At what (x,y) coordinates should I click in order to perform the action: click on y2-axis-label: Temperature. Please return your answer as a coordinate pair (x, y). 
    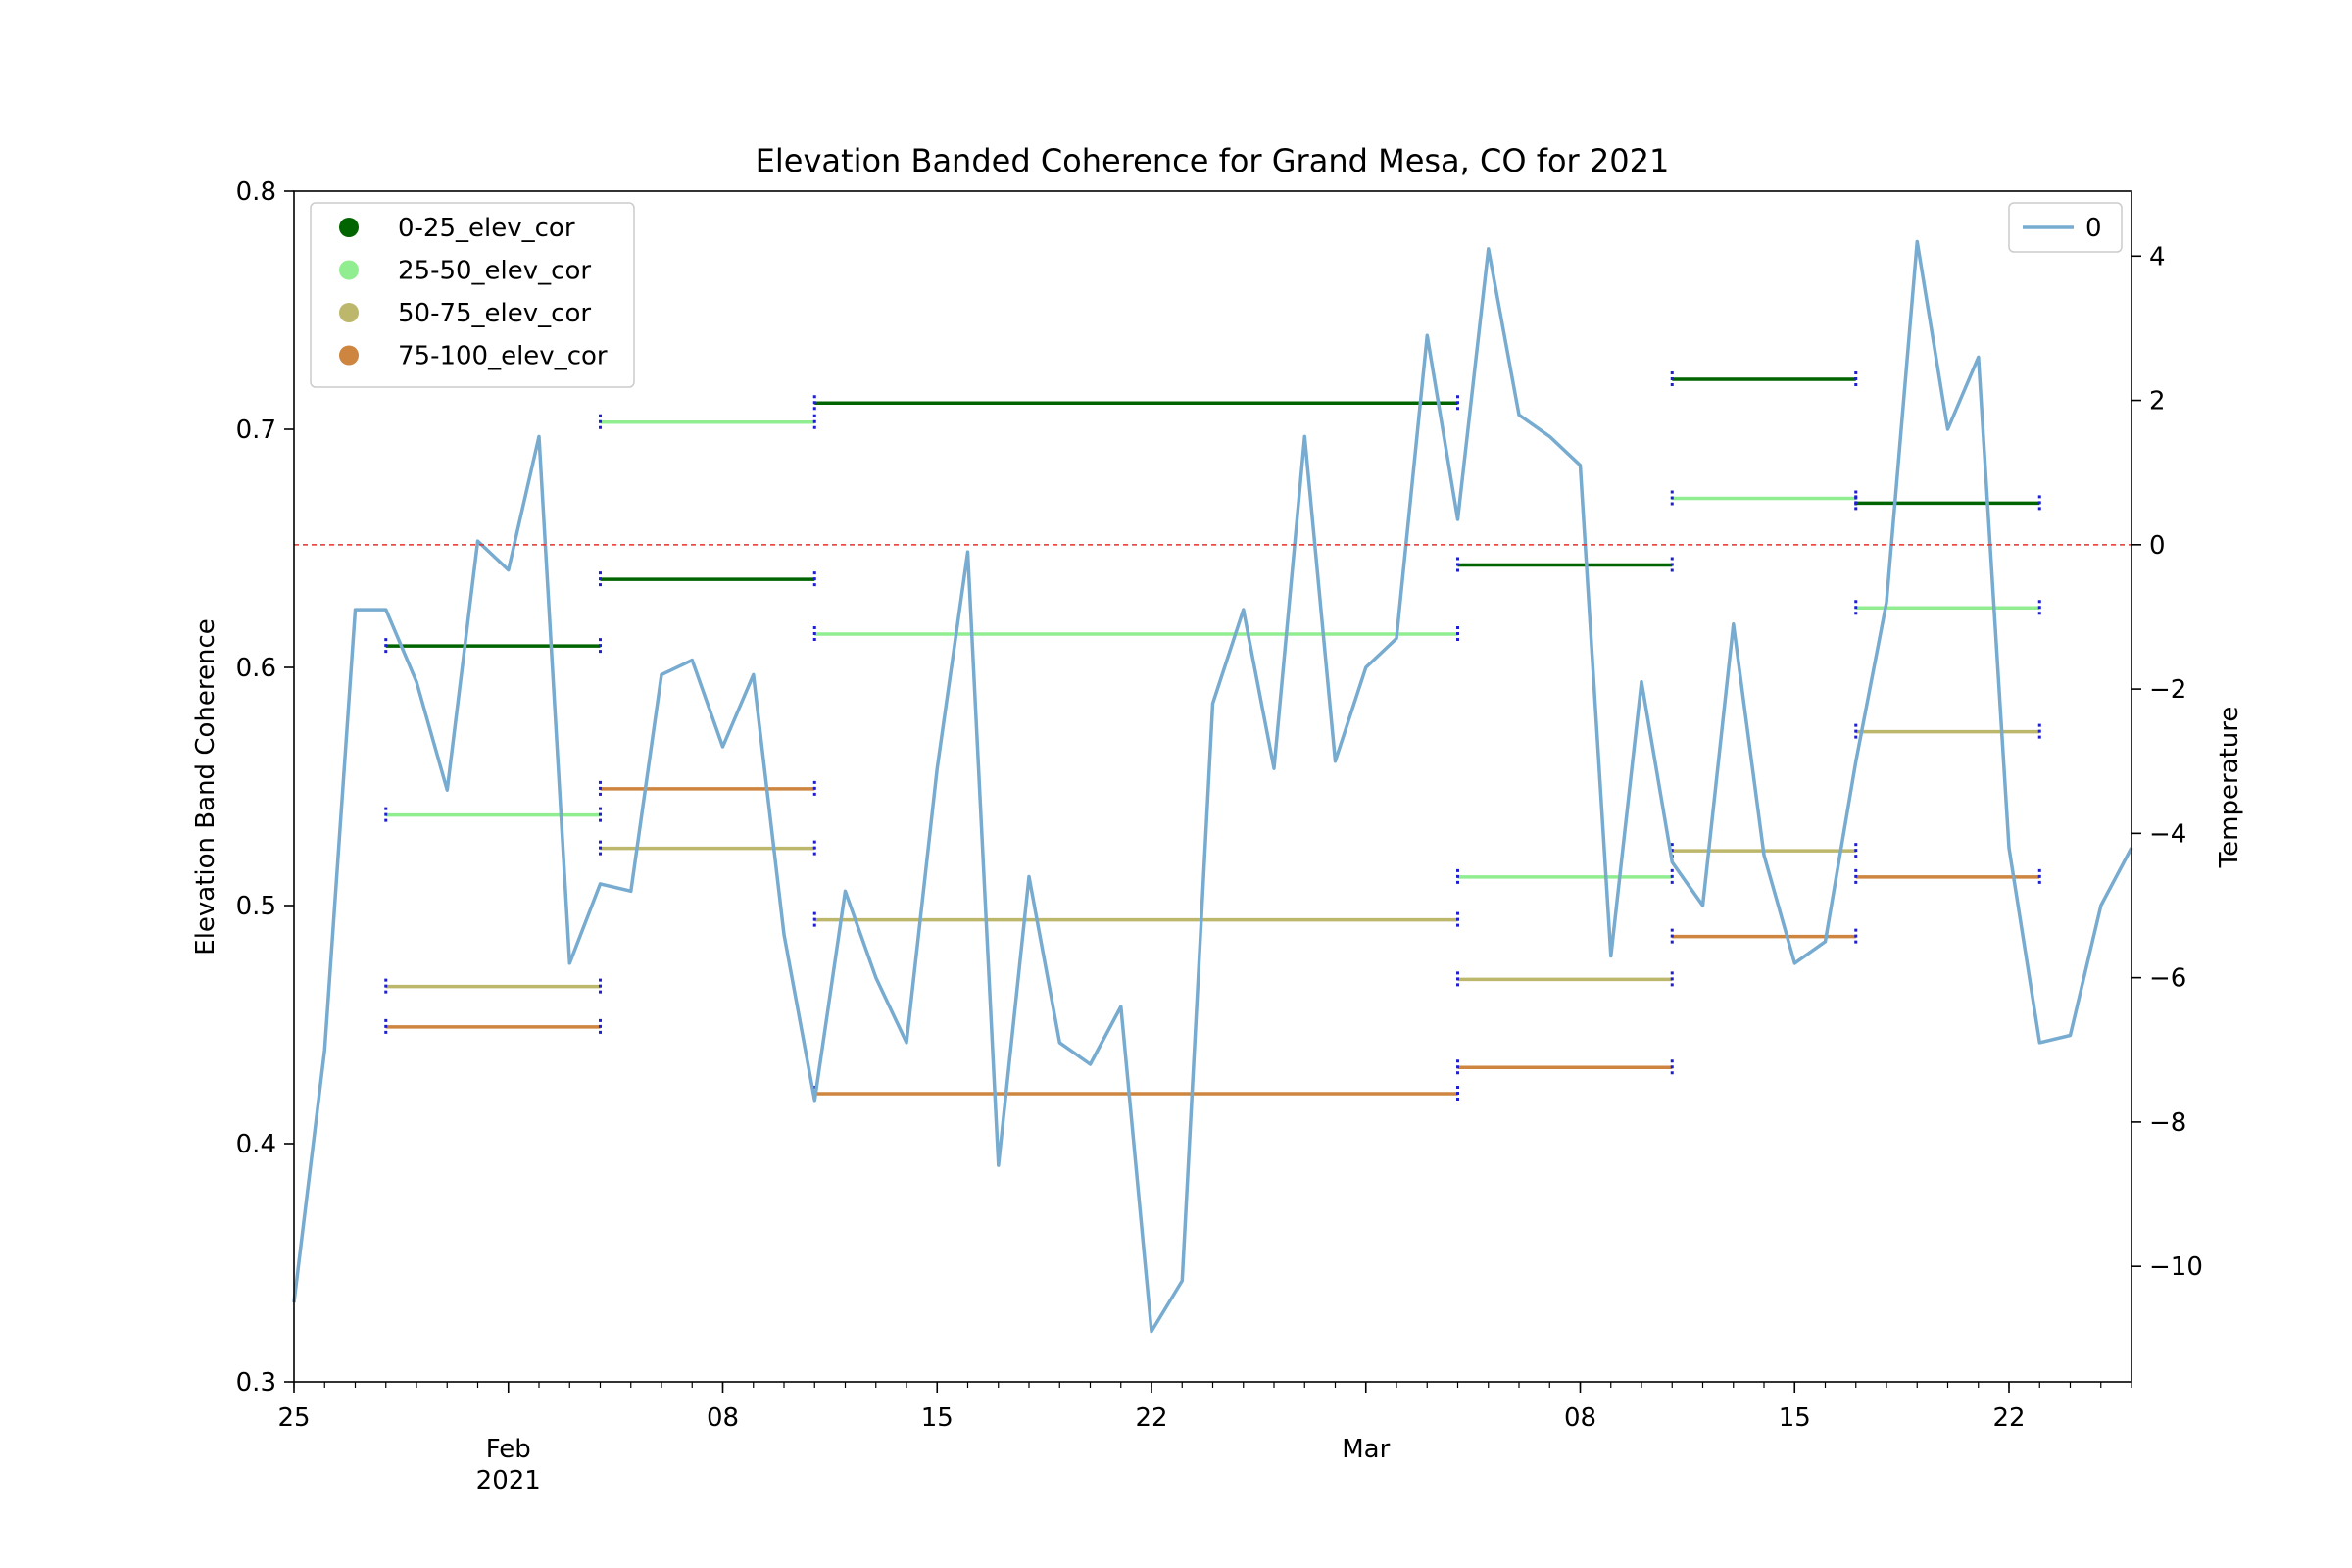
    Looking at the image, I should click on (2229, 788).